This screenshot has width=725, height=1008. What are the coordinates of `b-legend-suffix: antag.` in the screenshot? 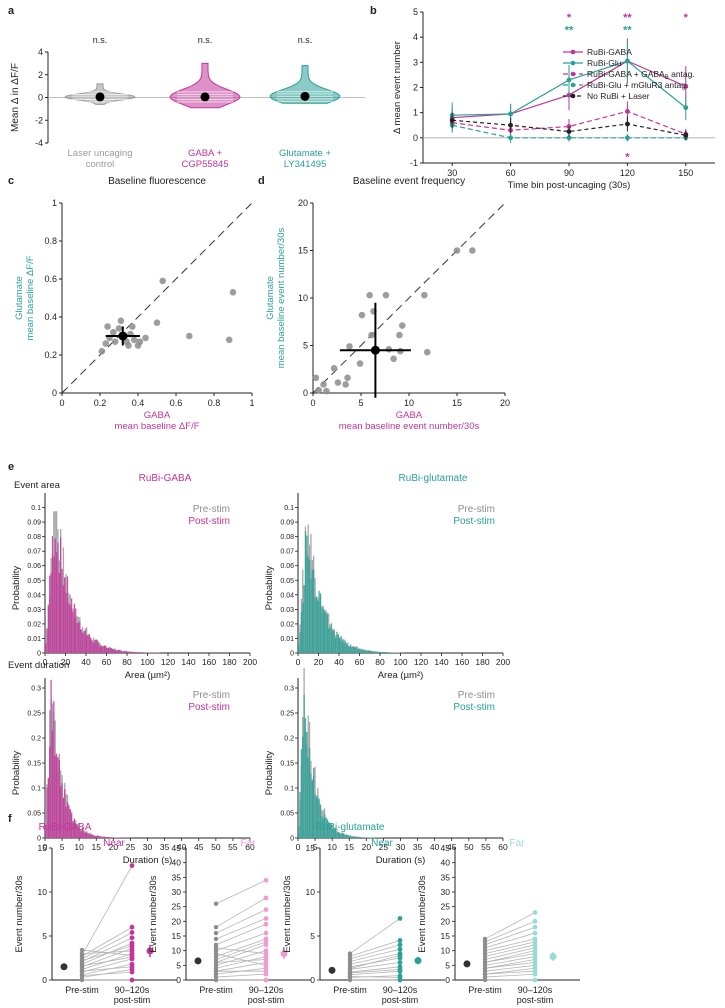 It's located at (682, 74).